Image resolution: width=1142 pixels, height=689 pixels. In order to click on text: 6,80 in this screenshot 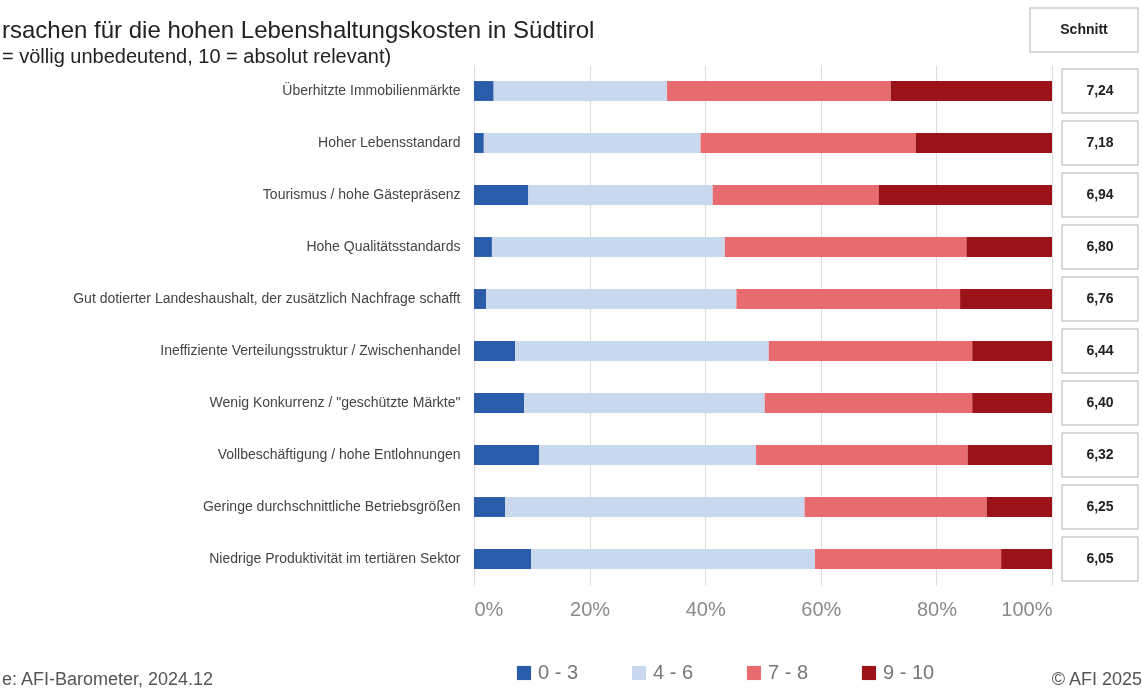, I will do `click(1100, 246)`.